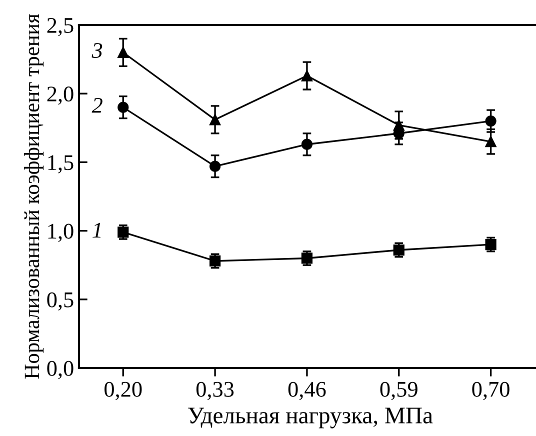 The width and height of the screenshot is (536, 436). I want to click on y-tick-label: 2,5, so click(60, 27).